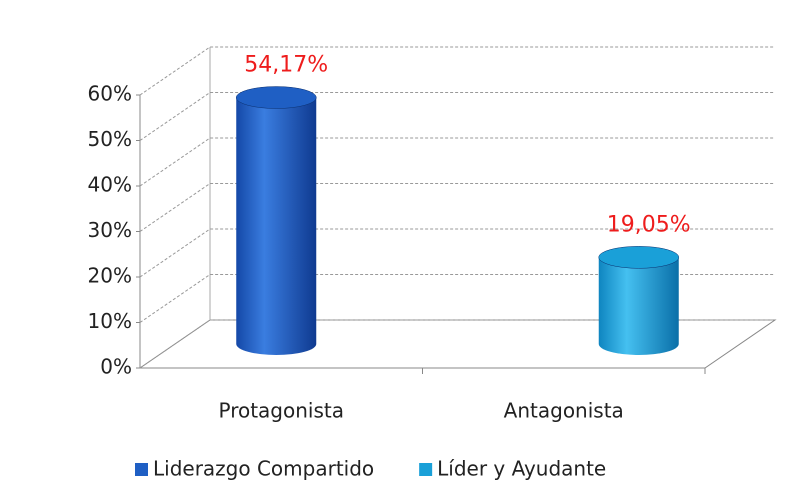 This screenshot has height=495, width=809. I want to click on x-tick-label: Antagonista, so click(564, 411).